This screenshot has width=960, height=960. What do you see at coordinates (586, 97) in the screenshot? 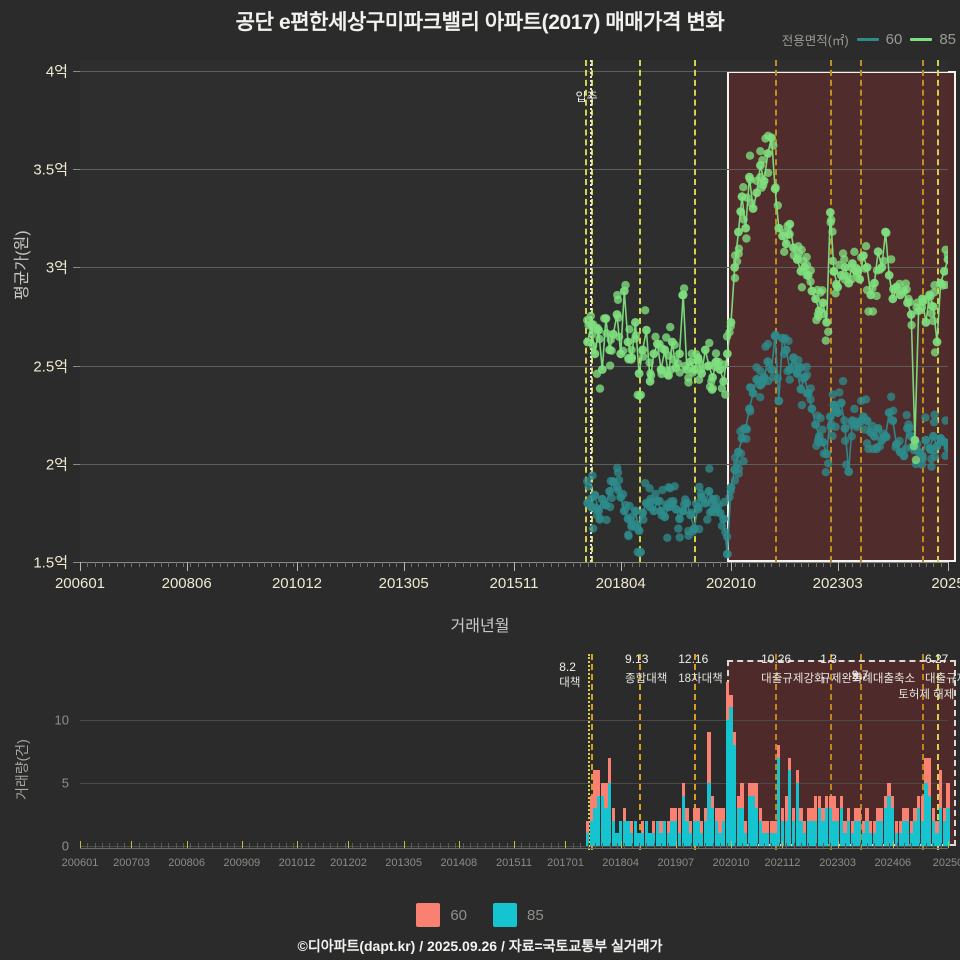
I see `move-in-annotation: 입주` at bounding box center [586, 97].